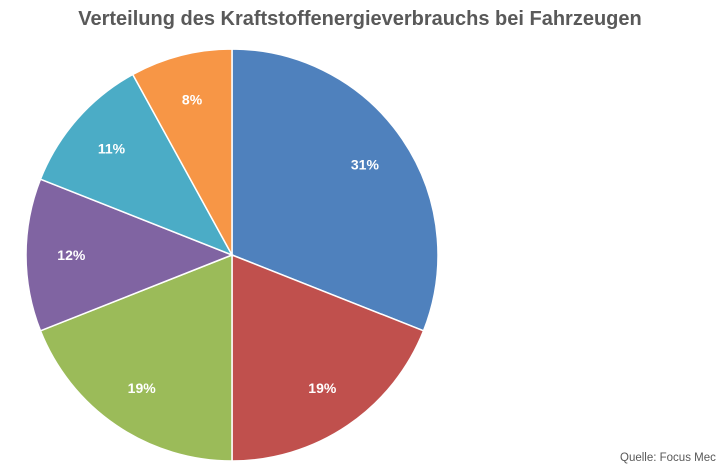  Describe the element at coordinates (668, 458) in the screenshot. I see `source-note: Quelle: Focus Mec` at that location.